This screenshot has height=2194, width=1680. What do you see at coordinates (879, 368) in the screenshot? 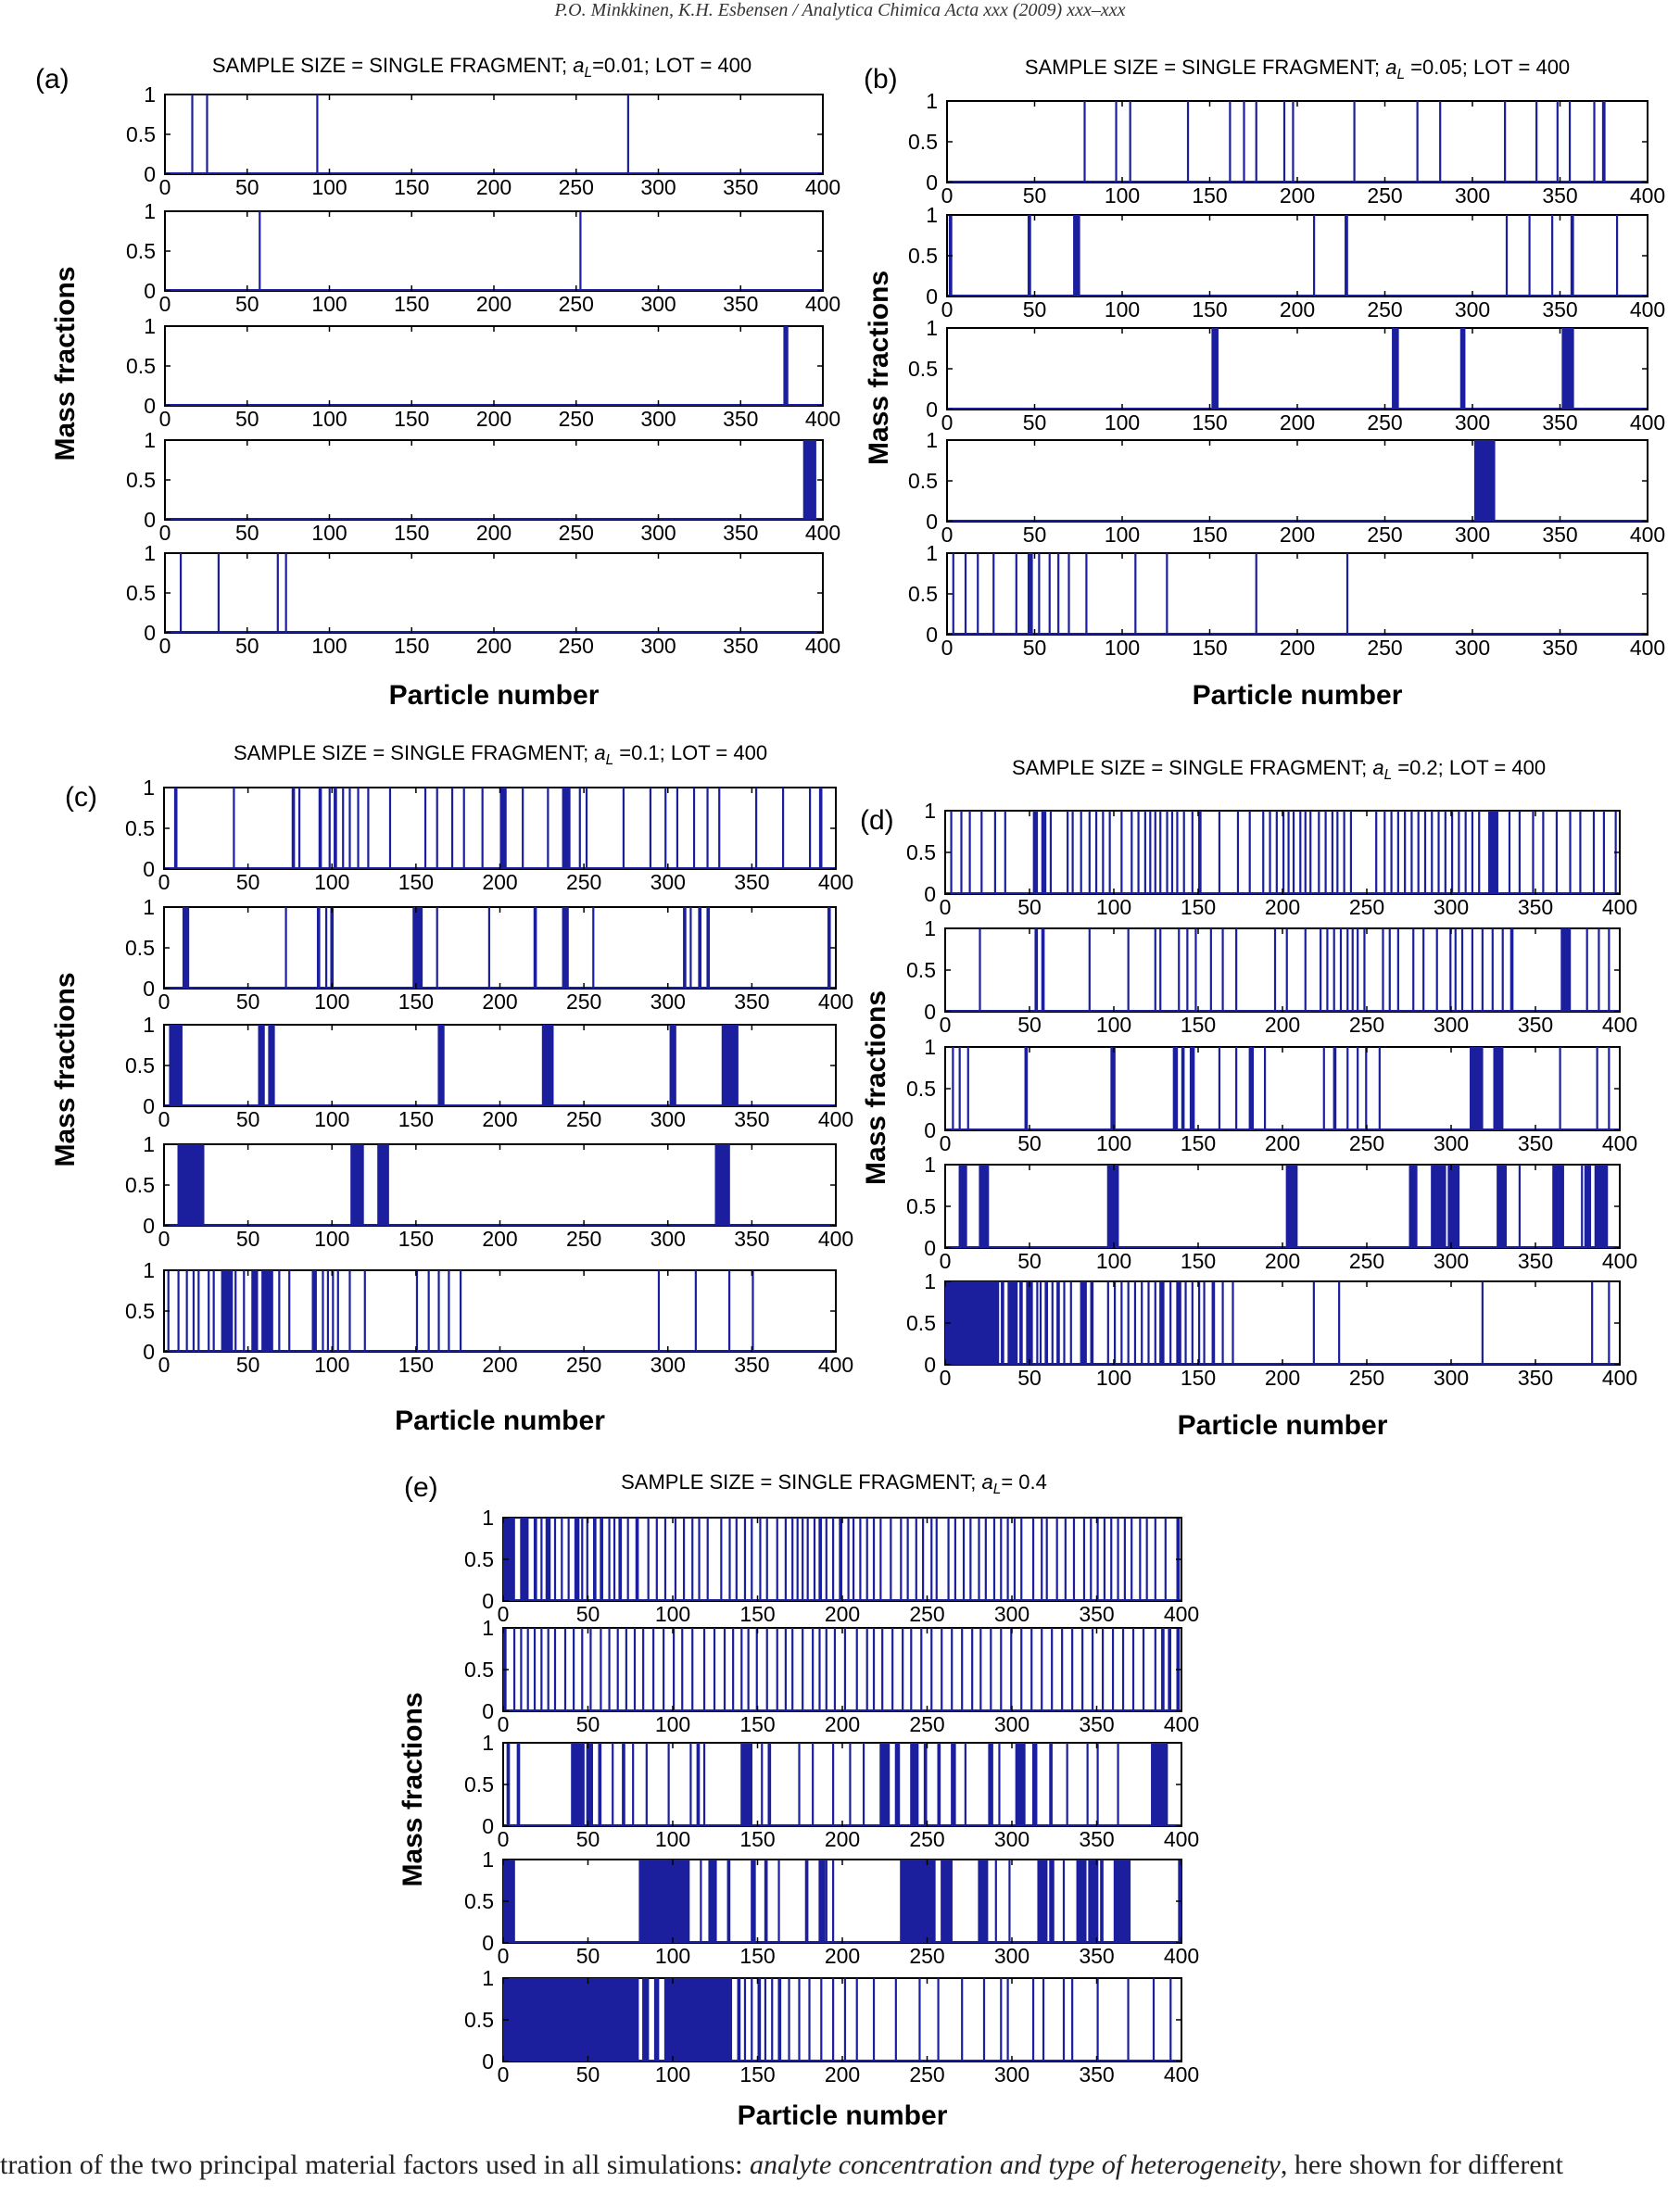
I see `y-axis-label: Mass fractions` at bounding box center [879, 368].